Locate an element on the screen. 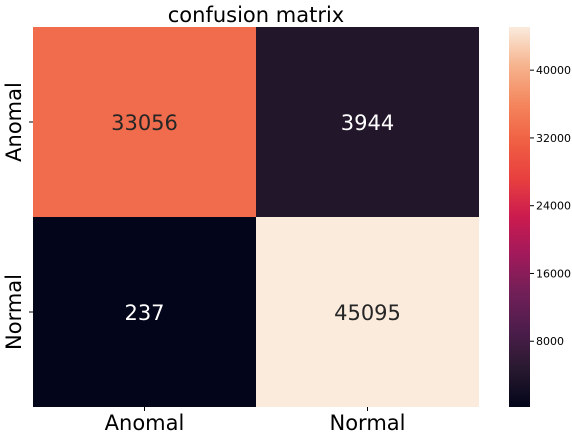 The image size is (572, 441). x-axis: Anomal Normal is located at coordinates (255, 421).